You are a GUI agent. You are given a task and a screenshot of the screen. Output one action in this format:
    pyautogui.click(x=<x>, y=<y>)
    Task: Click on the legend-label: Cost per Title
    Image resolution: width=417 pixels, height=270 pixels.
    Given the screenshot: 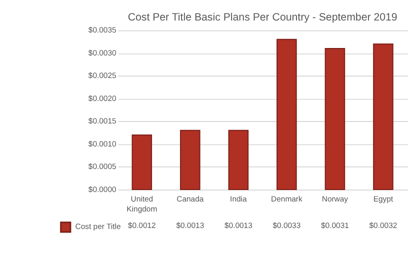 What is the action you would take?
    pyautogui.click(x=98, y=227)
    